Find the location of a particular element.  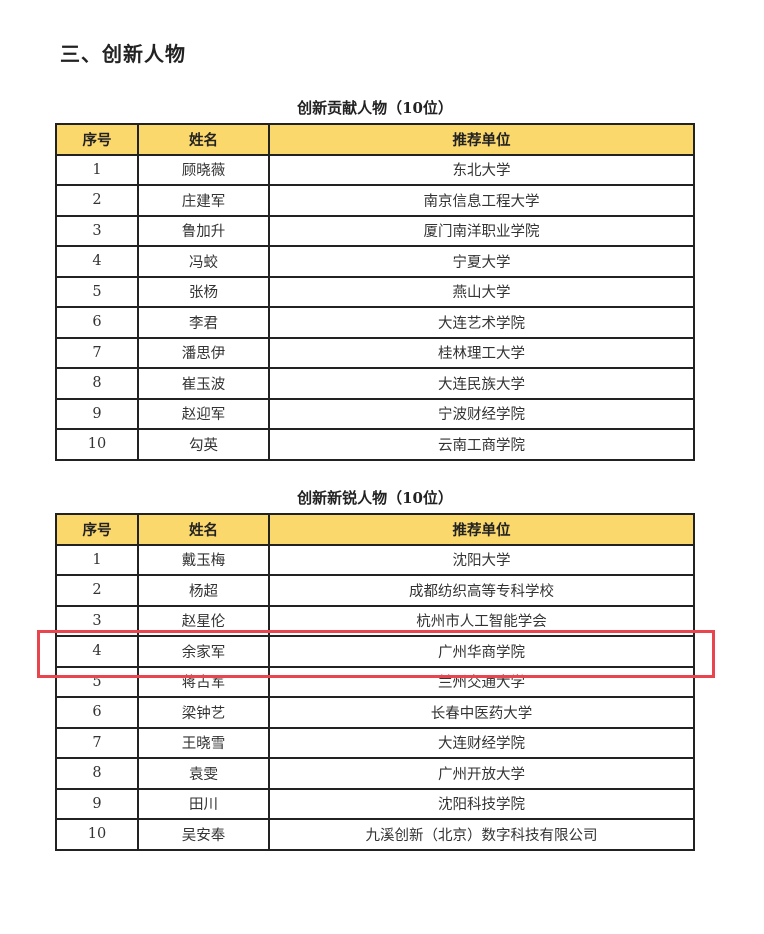

cell-unit: 东北大学 is located at coordinates (481, 169).